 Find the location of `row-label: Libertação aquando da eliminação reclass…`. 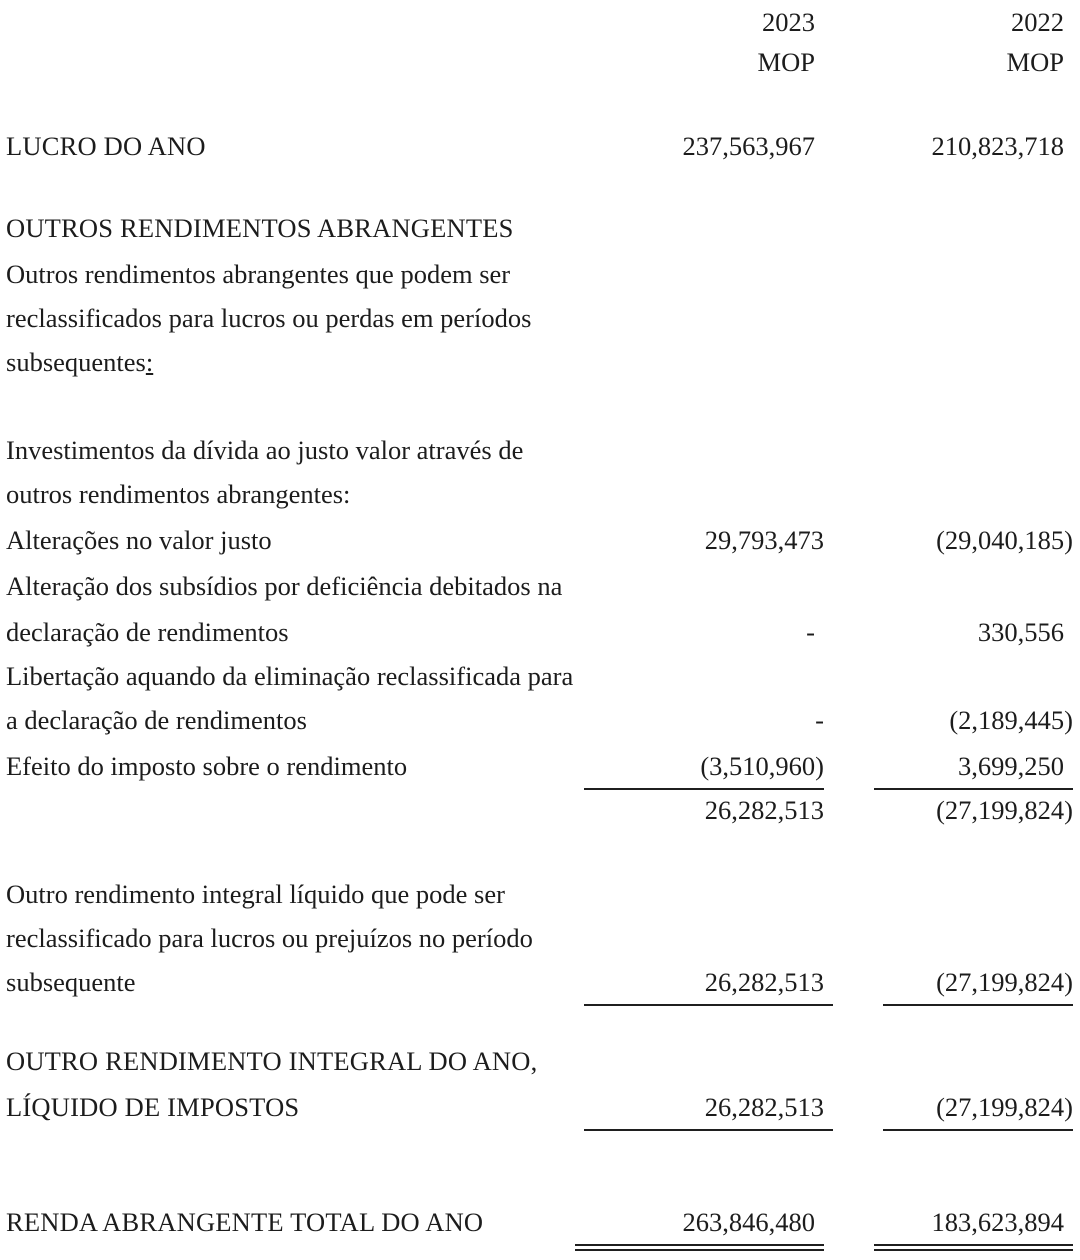

row-label: Libertação aquando da eliminação reclass… is located at coordinates (290, 676).